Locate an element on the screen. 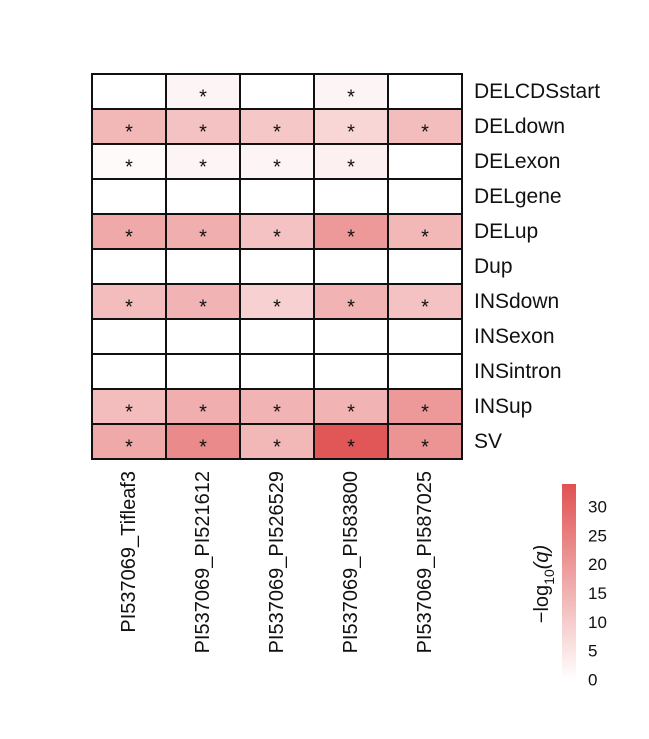 Image resolution: width=649 pixels, height=739 pixels. colorbar-gradient is located at coordinates (569, 582).